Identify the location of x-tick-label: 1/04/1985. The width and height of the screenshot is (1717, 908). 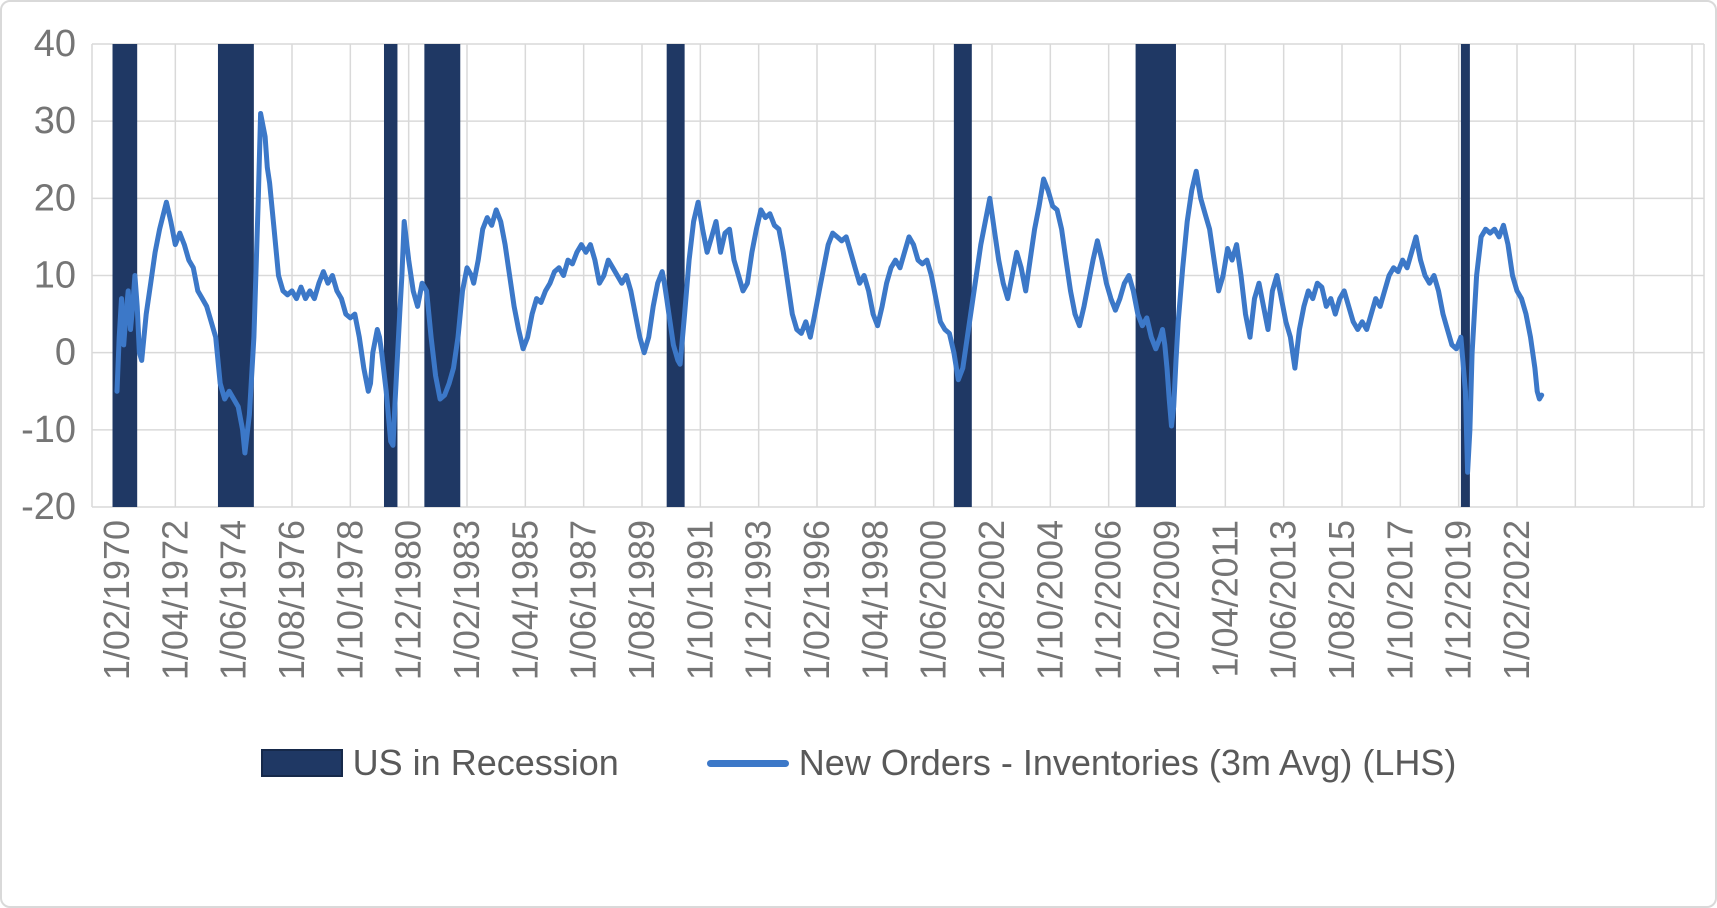
(524, 600).